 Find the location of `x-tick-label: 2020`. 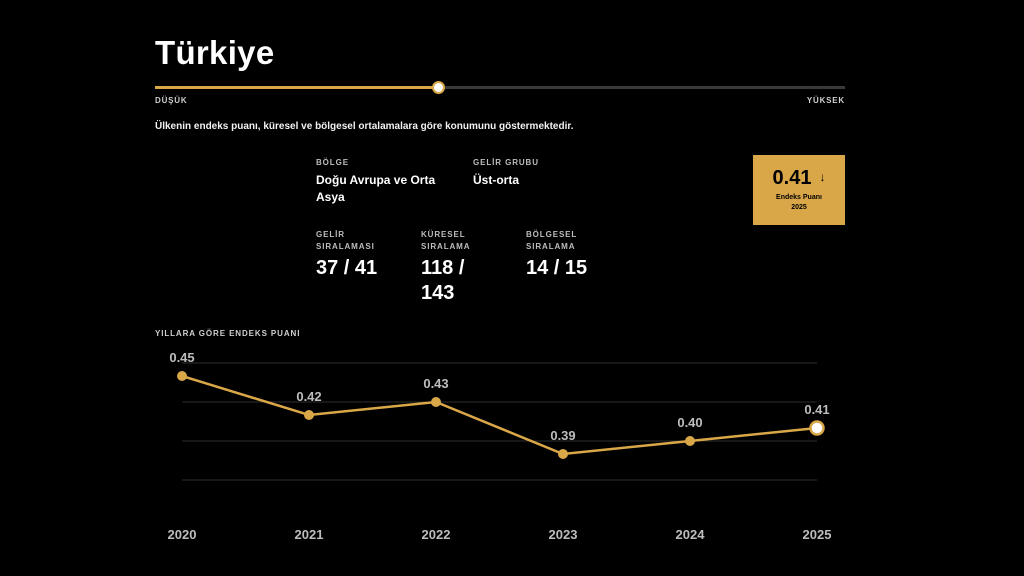

x-tick-label: 2020 is located at coordinates (182, 534).